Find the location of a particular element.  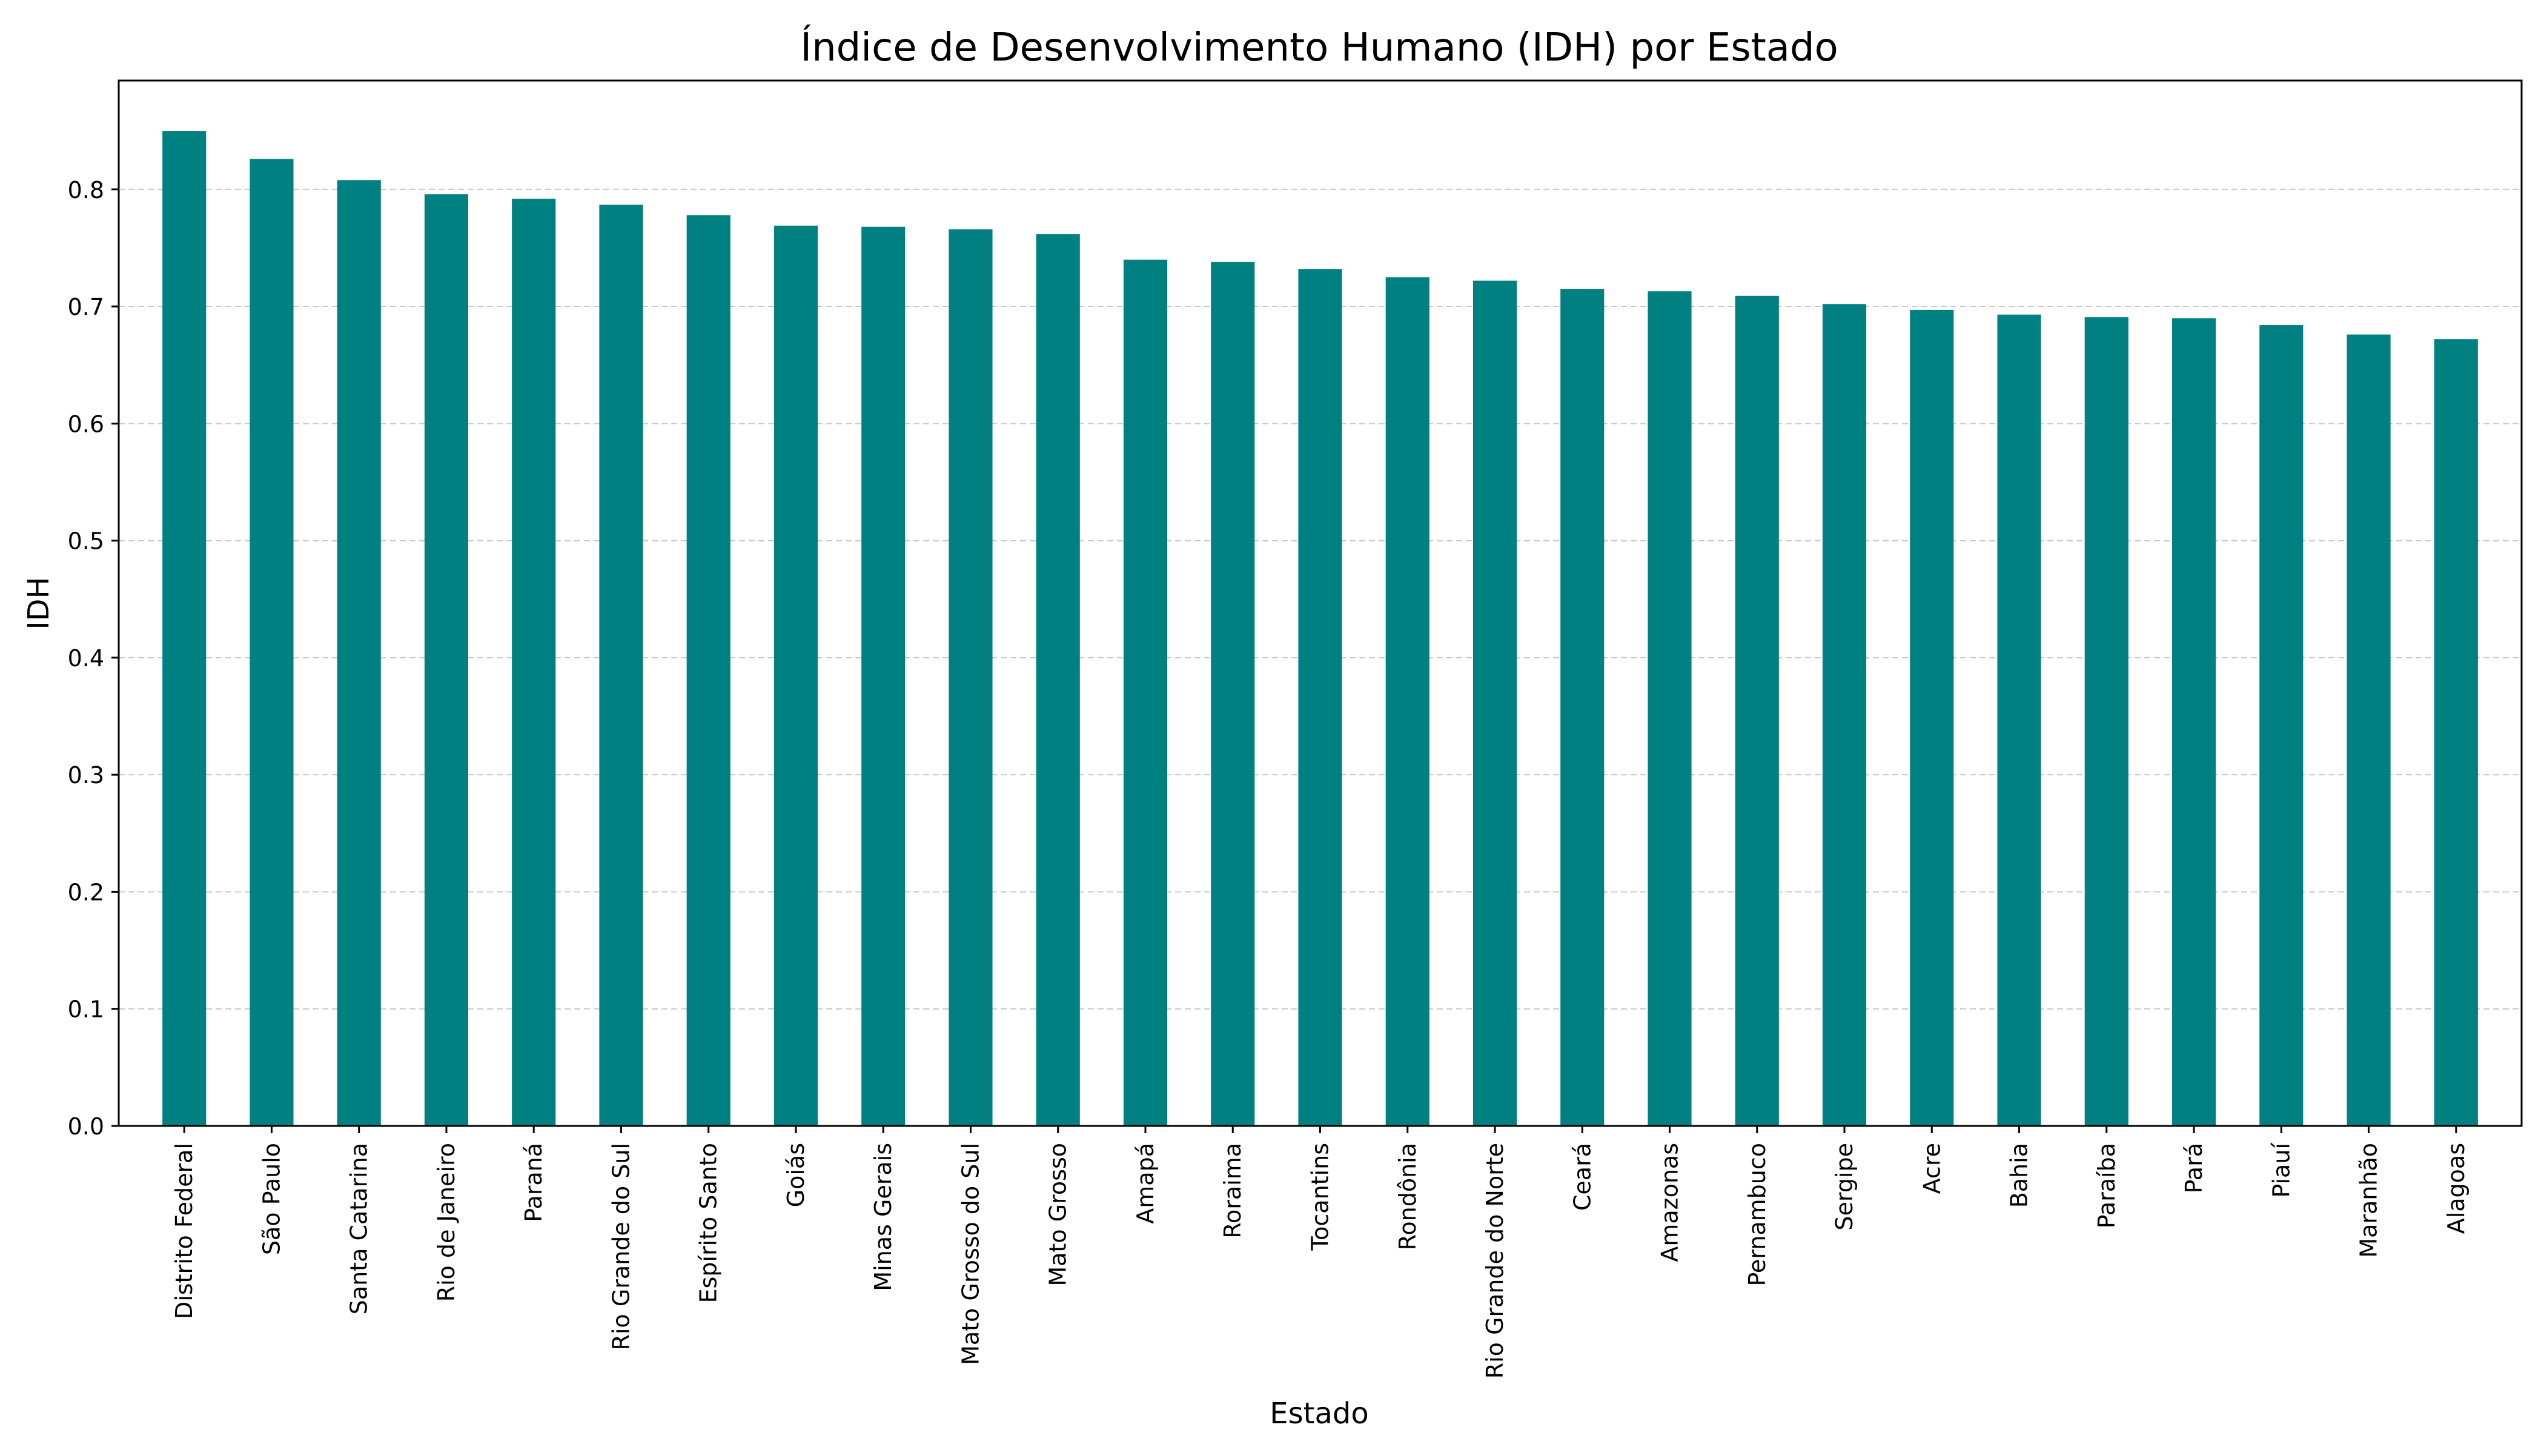

x-tick-label: Pará is located at coordinates (2194, 1168).